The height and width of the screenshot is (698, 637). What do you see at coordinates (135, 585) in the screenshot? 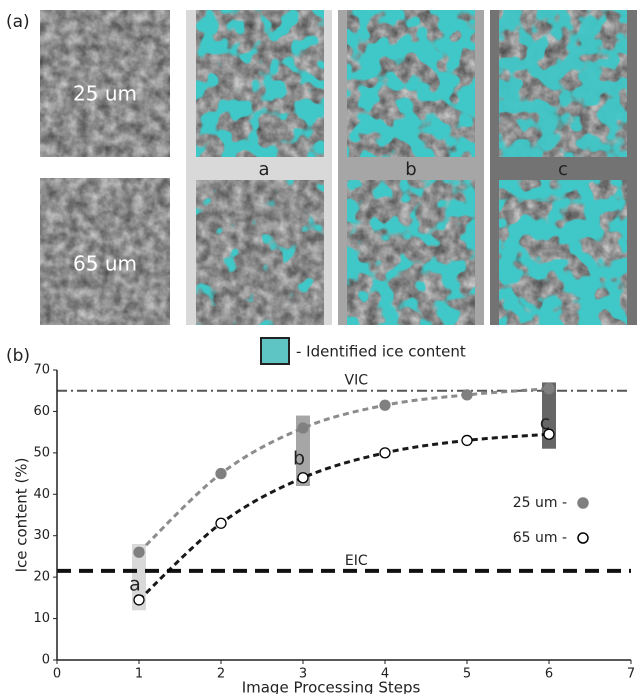
I see `highlight-label: a` at bounding box center [135, 585].